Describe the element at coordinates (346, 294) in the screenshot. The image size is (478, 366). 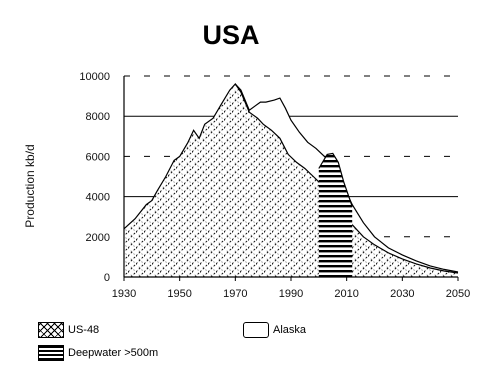
I see `x-tick-label: 2010` at that location.